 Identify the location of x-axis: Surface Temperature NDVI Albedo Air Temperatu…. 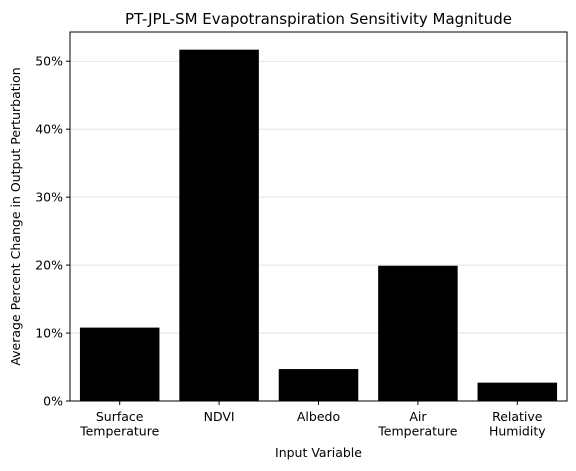
(312, 420).